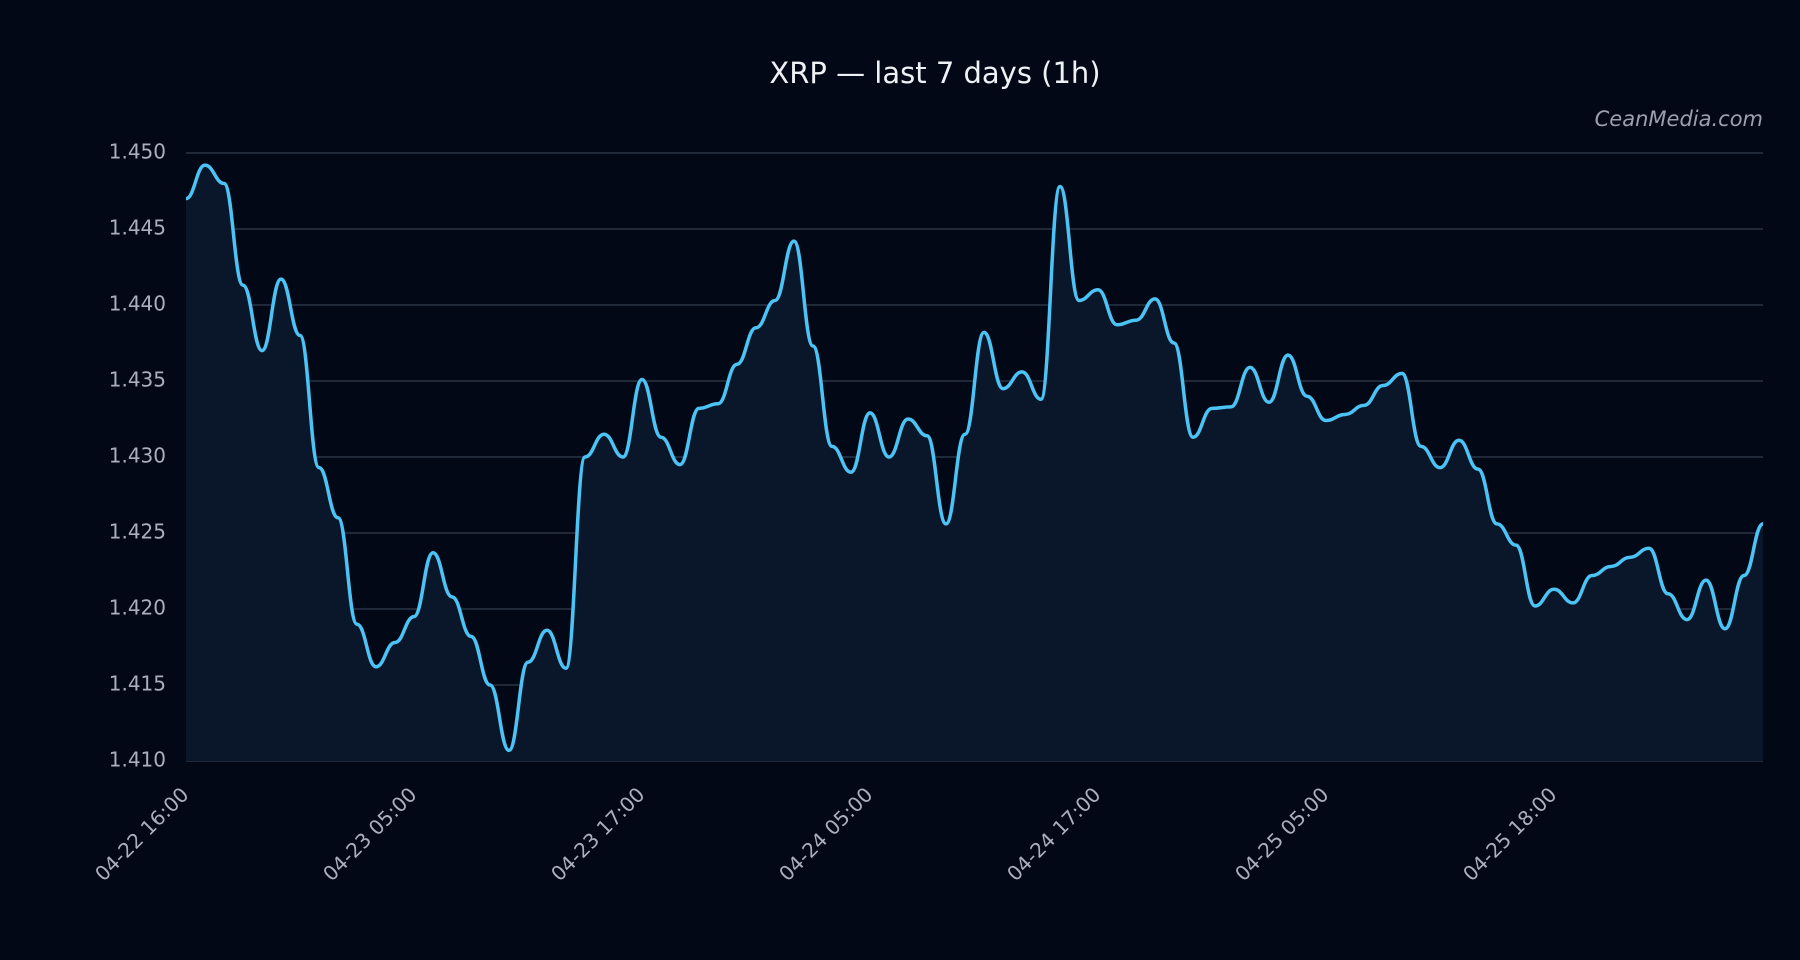  What do you see at coordinates (137, 228) in the screenshot?
I see `y-tick-label: 1.445` at bounding box center [137, 228].